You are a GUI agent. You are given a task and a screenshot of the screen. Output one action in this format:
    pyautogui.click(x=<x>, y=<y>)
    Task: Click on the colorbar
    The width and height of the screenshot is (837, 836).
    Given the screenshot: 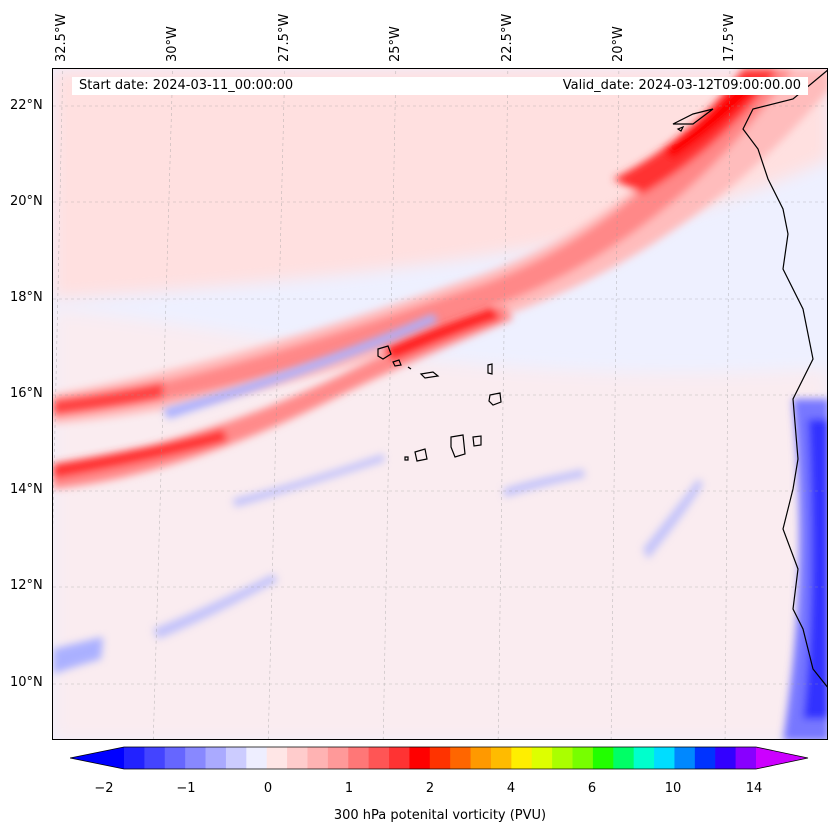 What is the action you would take?
    pyautogui.click(x=439, y=758)
    